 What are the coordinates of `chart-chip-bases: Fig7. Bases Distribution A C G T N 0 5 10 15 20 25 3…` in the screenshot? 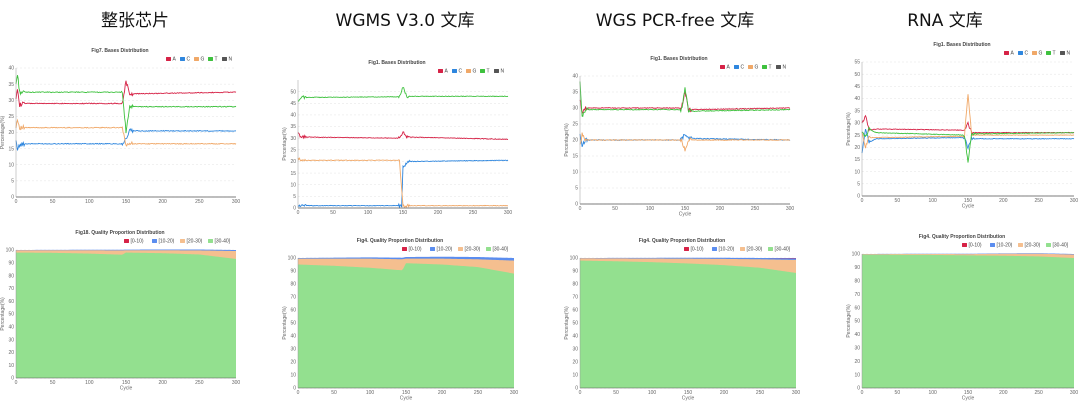 It's located at (120, 127).